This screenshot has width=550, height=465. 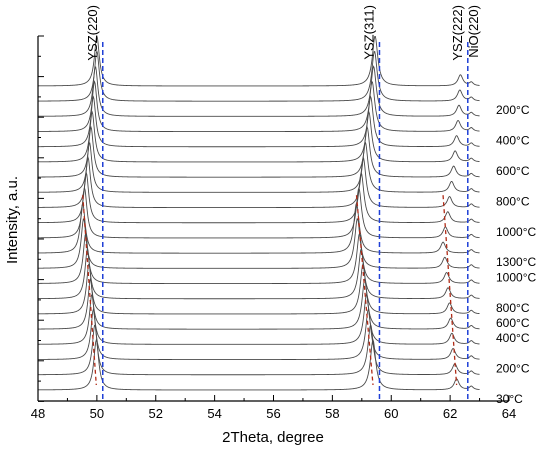 What do you see at coordinates (391, 413) in the screenshot?
I see `x-tick-label: 60` at bounding box center [391, 413].